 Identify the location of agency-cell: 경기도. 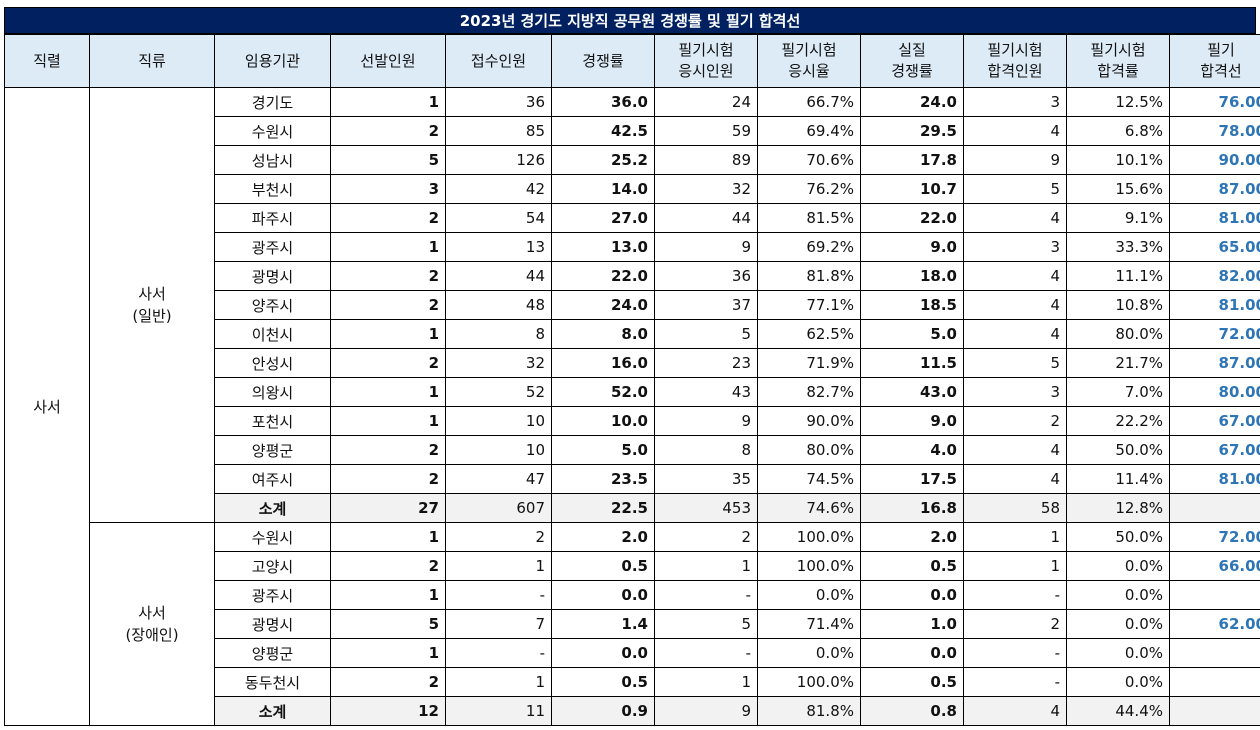
(272, 102).